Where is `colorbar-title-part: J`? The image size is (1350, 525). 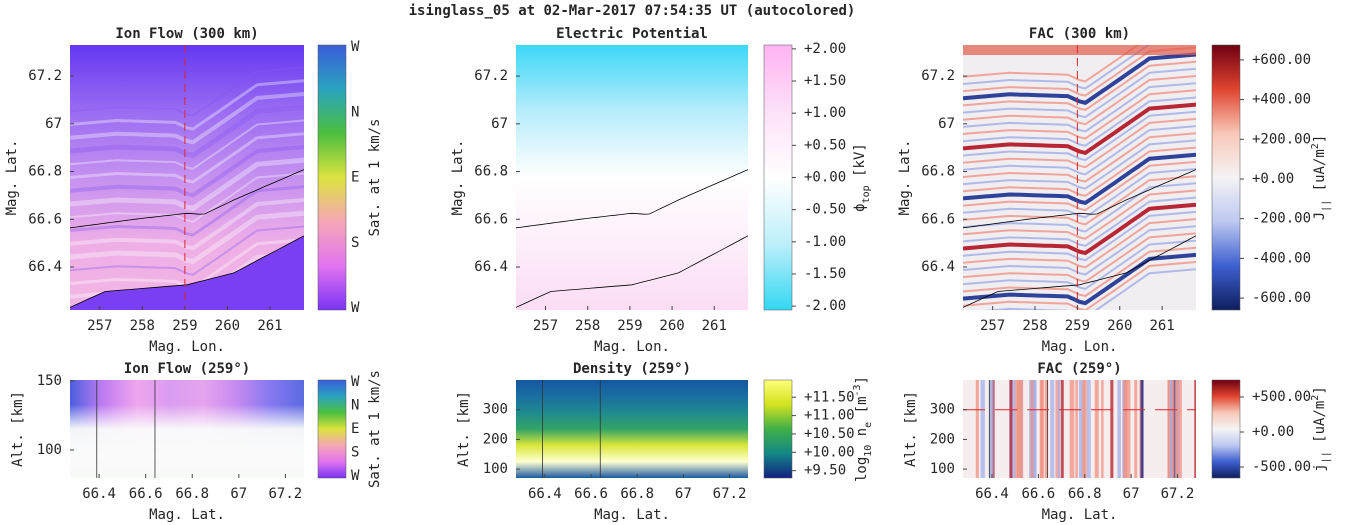
colorbar-title-part: J is located at coordinates (1320, 216).